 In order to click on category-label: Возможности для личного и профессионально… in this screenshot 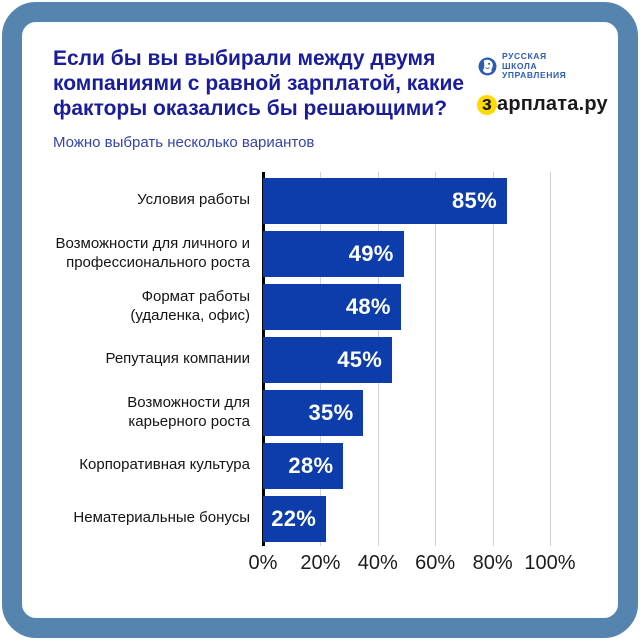, I will do `click(152, 253)`.